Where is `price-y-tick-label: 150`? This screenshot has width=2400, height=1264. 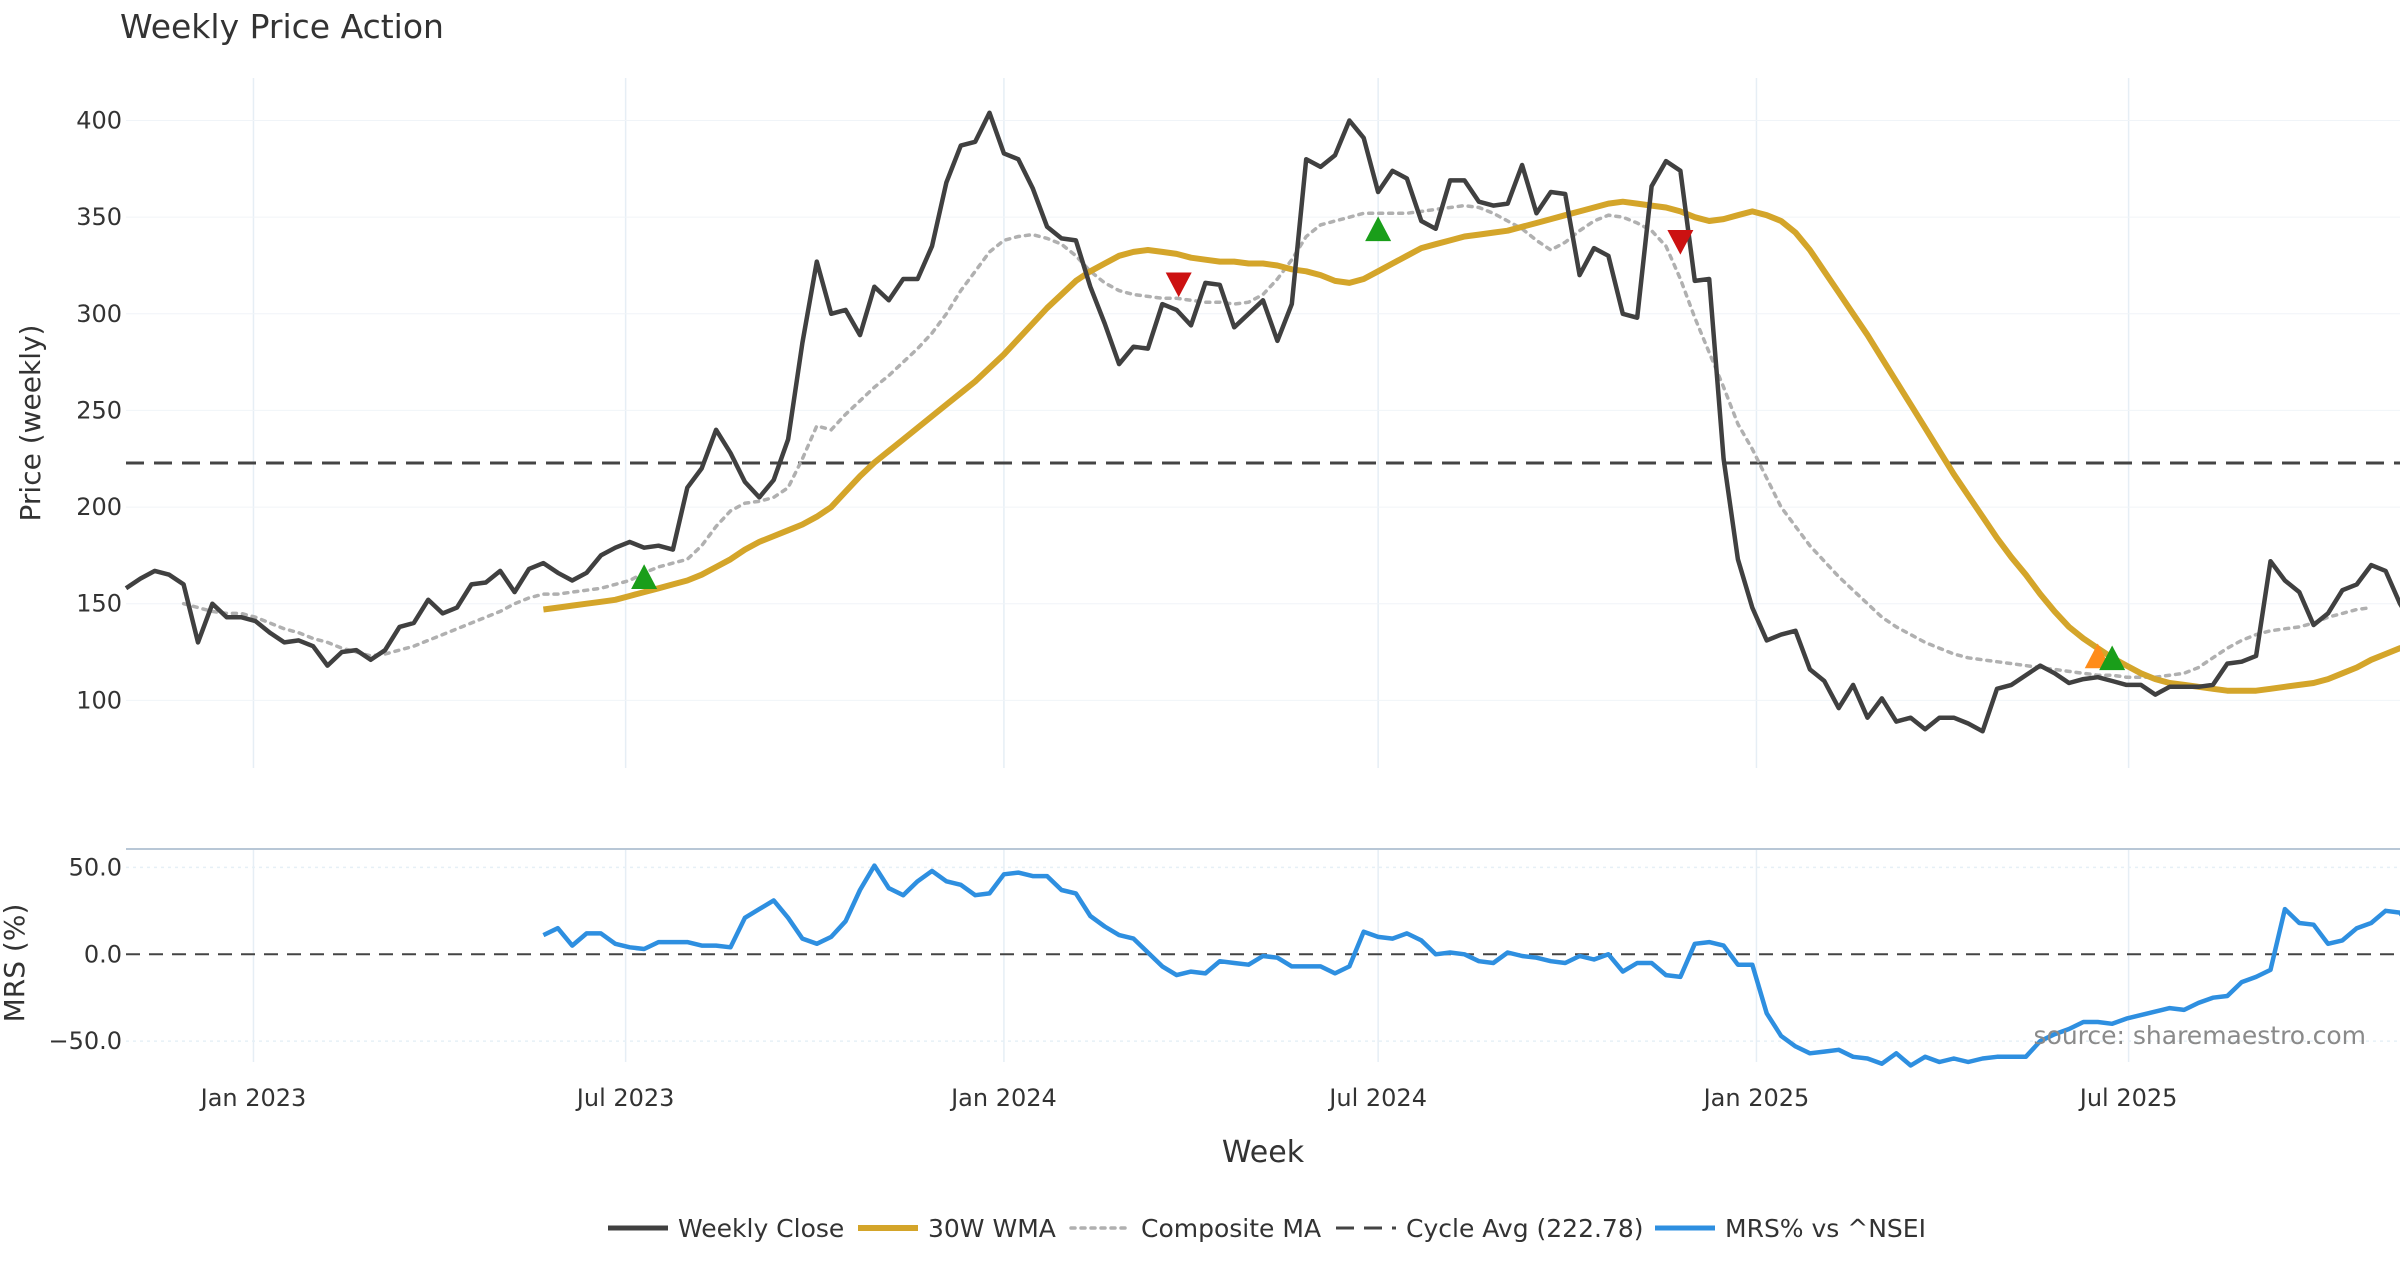 price-y-tick-label: 150 is located at coordinates (99, 604).